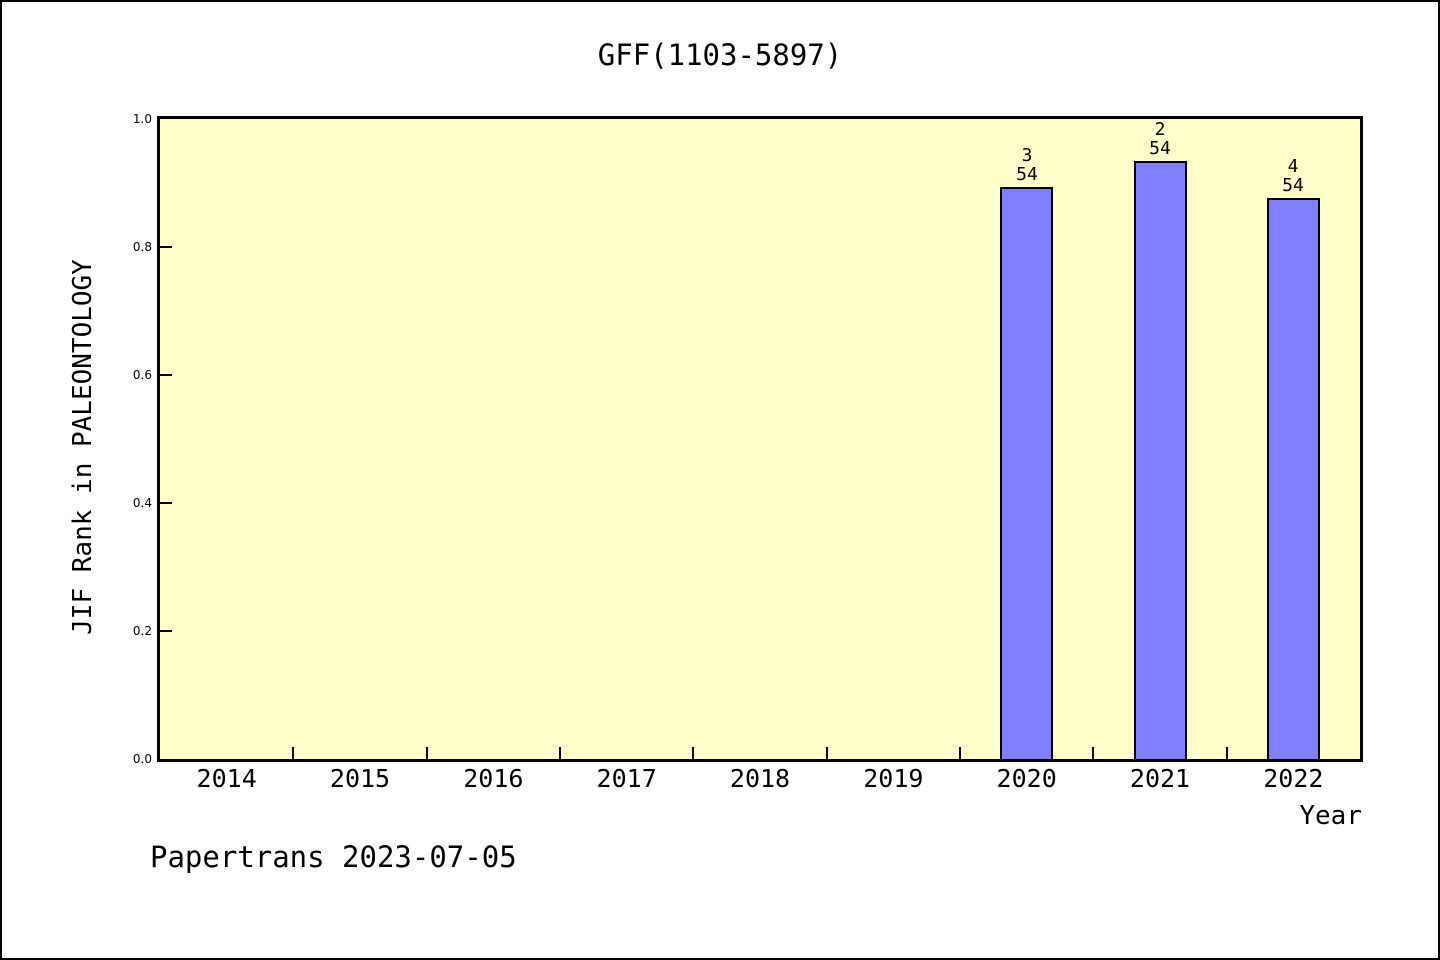 Image resolution: width=1440 pixels, height=960 pixels. What do you see at coordinates (1160, 778) in the screenshot?
I see `x-tick-label: 2021` at bounding box center [1160, 778].